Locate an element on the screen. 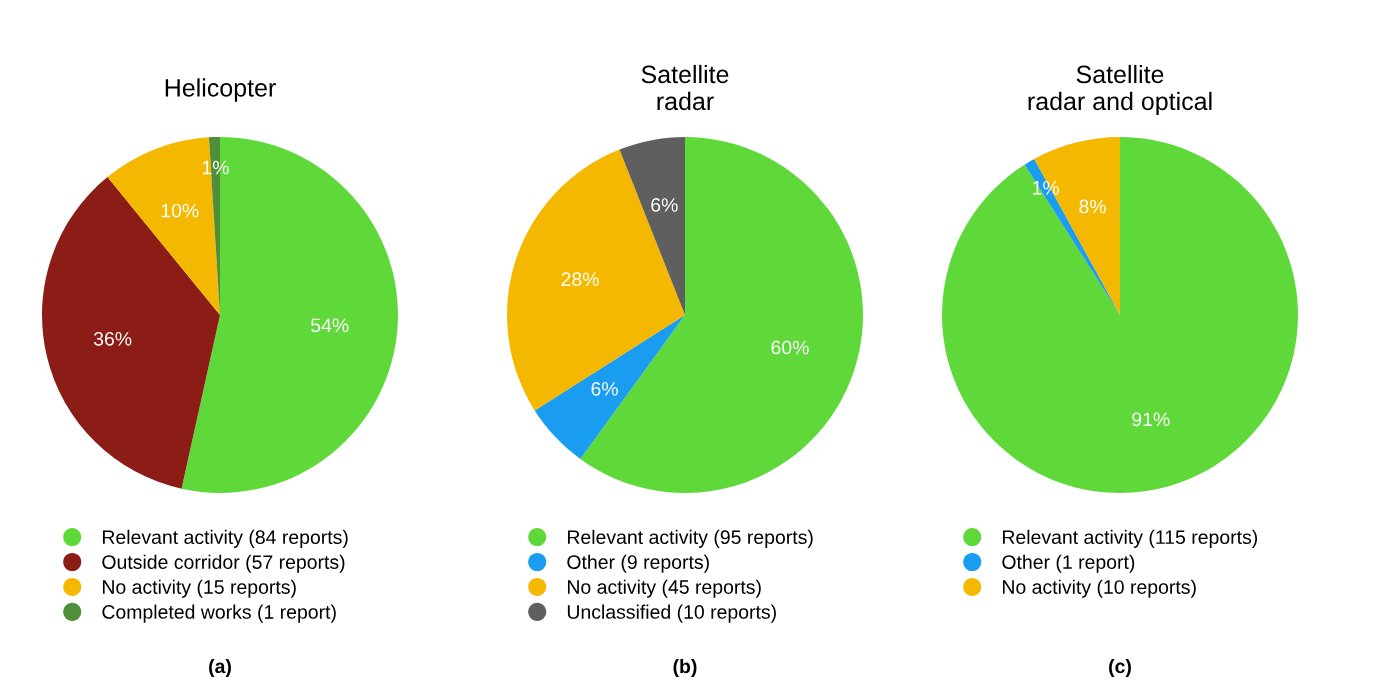 Image resolution: width=1373 pixels, height=695 pixels. legend-label: No activity (45 reports) is located at coordinates (664, 588).